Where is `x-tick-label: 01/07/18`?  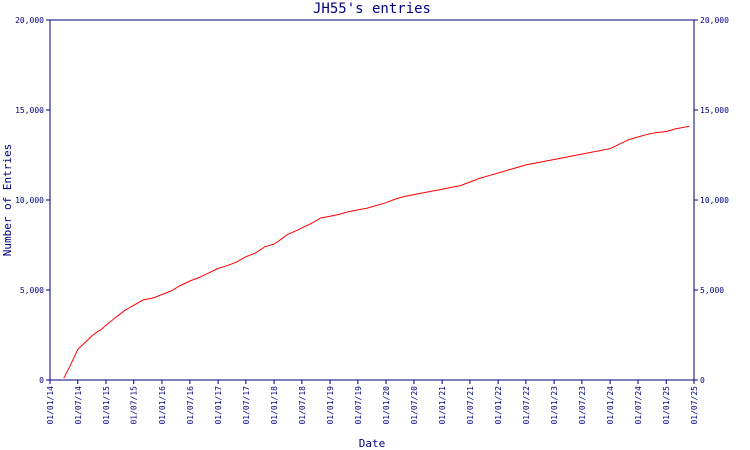 x-tick-label: 01/07/18 is located at coordinates (302, 405).